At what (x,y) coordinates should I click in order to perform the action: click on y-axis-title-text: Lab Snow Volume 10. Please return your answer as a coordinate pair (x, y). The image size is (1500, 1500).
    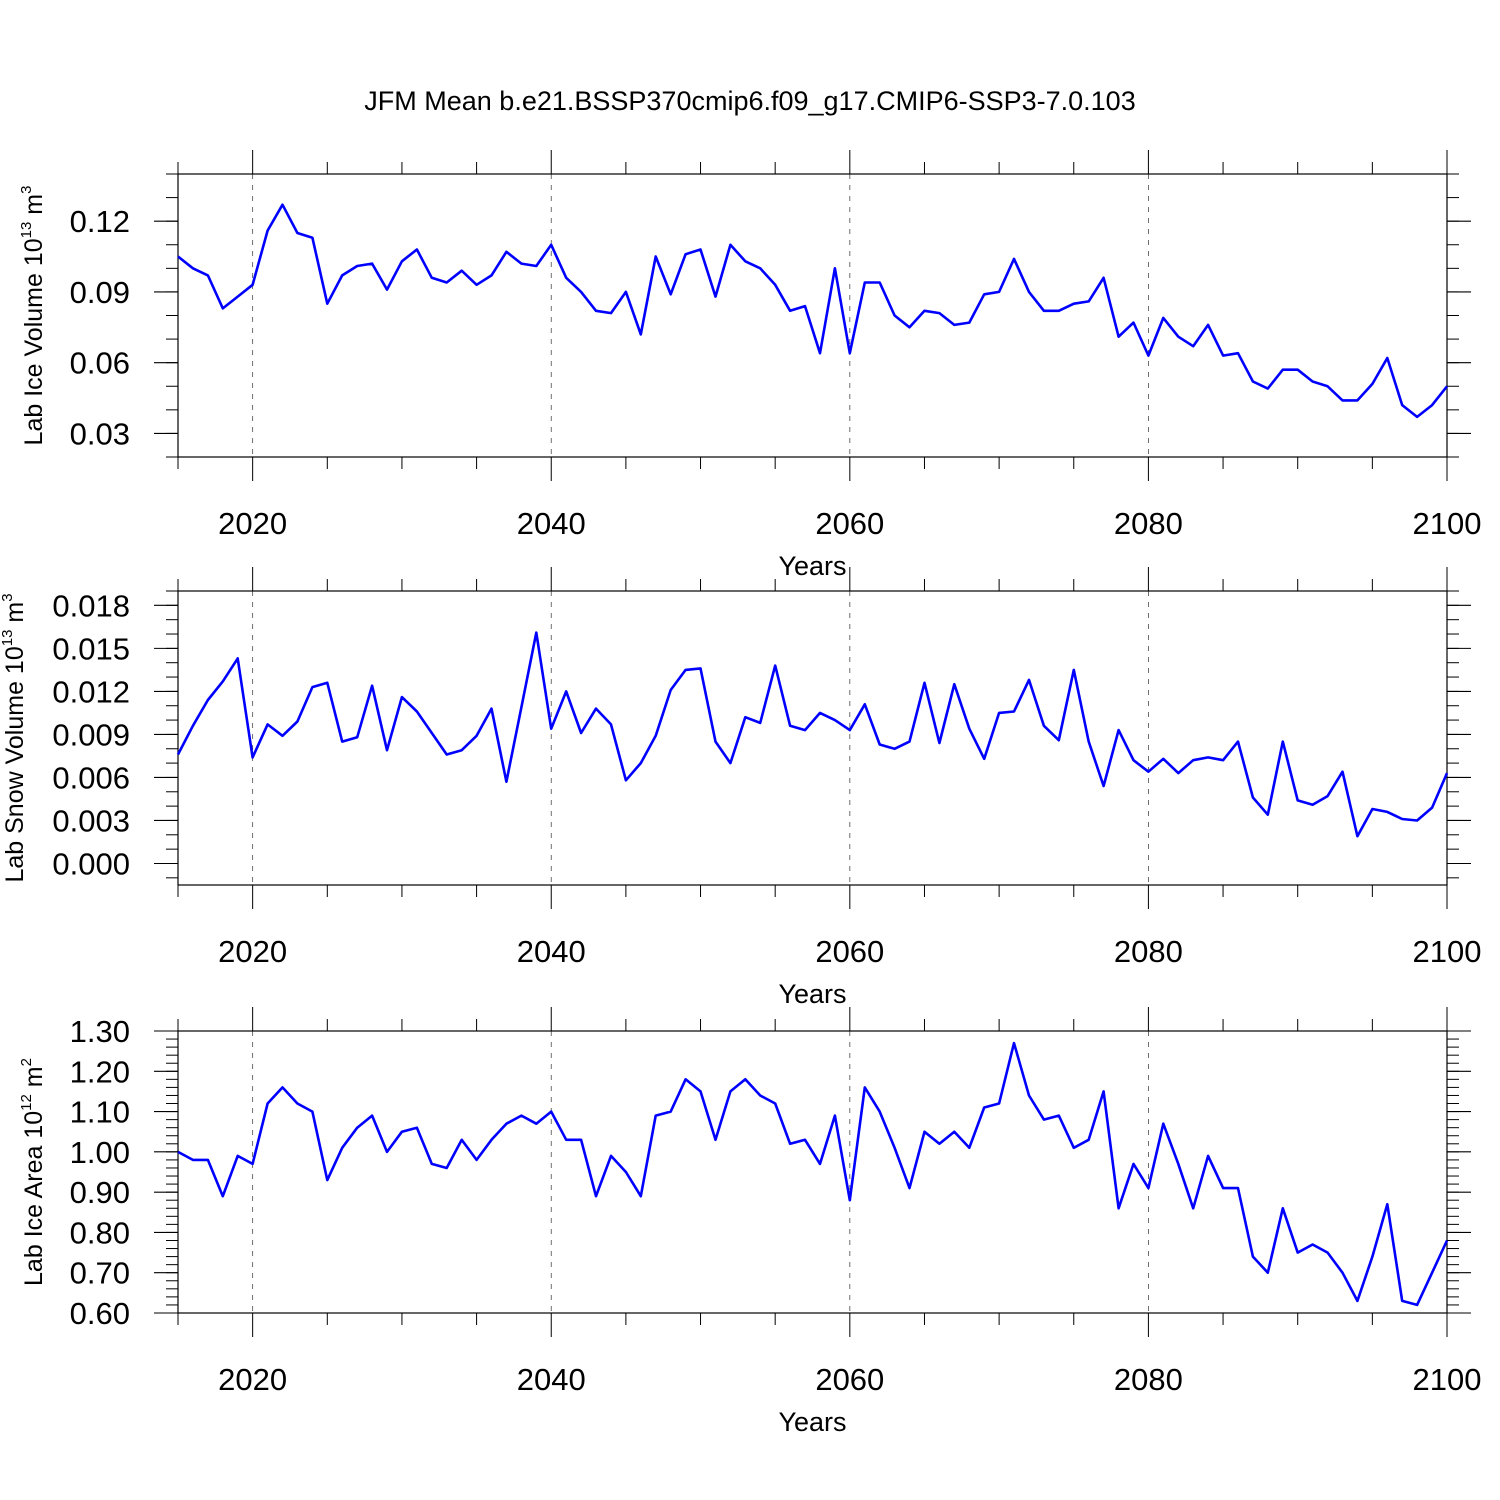
    Looking at the image, I should click on (15, 764).